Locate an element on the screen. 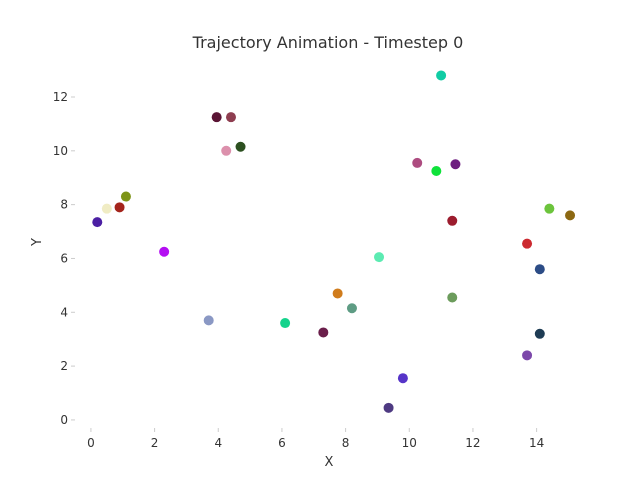 The image size is (640, 480). x-tick-label: 10 is located at coordinates (409, 443).